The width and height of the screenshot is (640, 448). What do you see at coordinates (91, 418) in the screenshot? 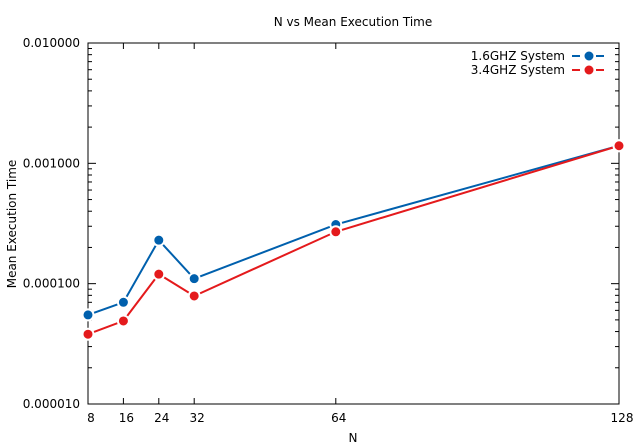
I see `x-tick-label: 8` at bounding box center [91, 418].